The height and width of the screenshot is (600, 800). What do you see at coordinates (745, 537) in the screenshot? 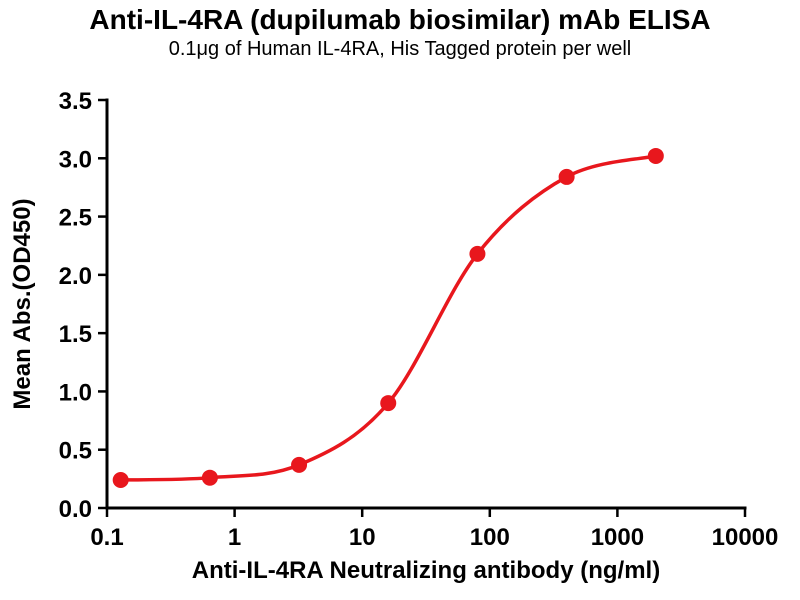
I see `x-tick-label: 10000` at bounding box center [745, 537].